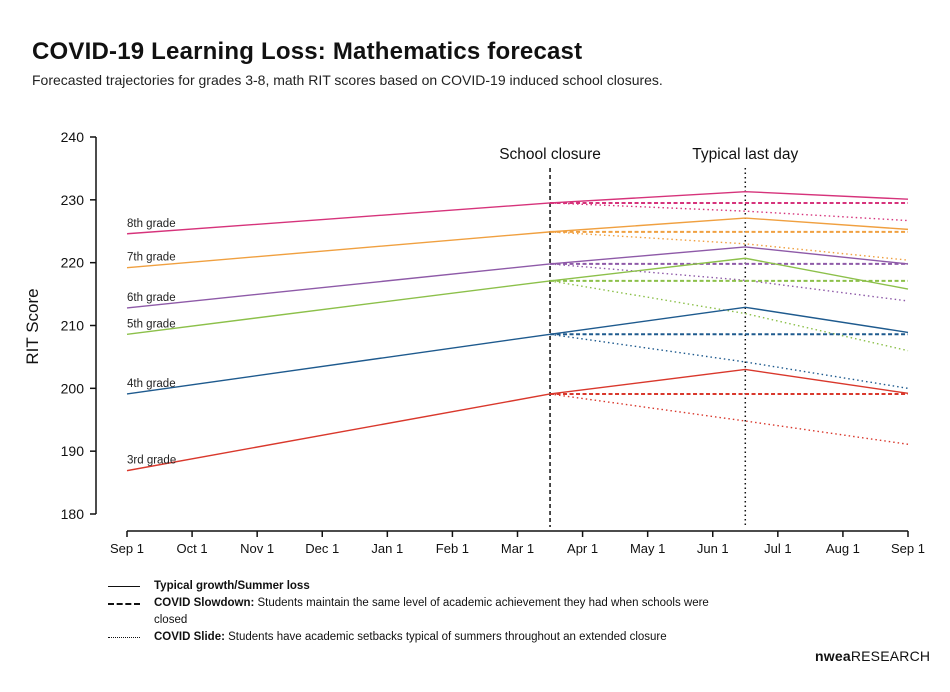  Describe the element at coordinates (517, 548) in the screenshot. I see `x-tick-label: Mar 1` at that location.